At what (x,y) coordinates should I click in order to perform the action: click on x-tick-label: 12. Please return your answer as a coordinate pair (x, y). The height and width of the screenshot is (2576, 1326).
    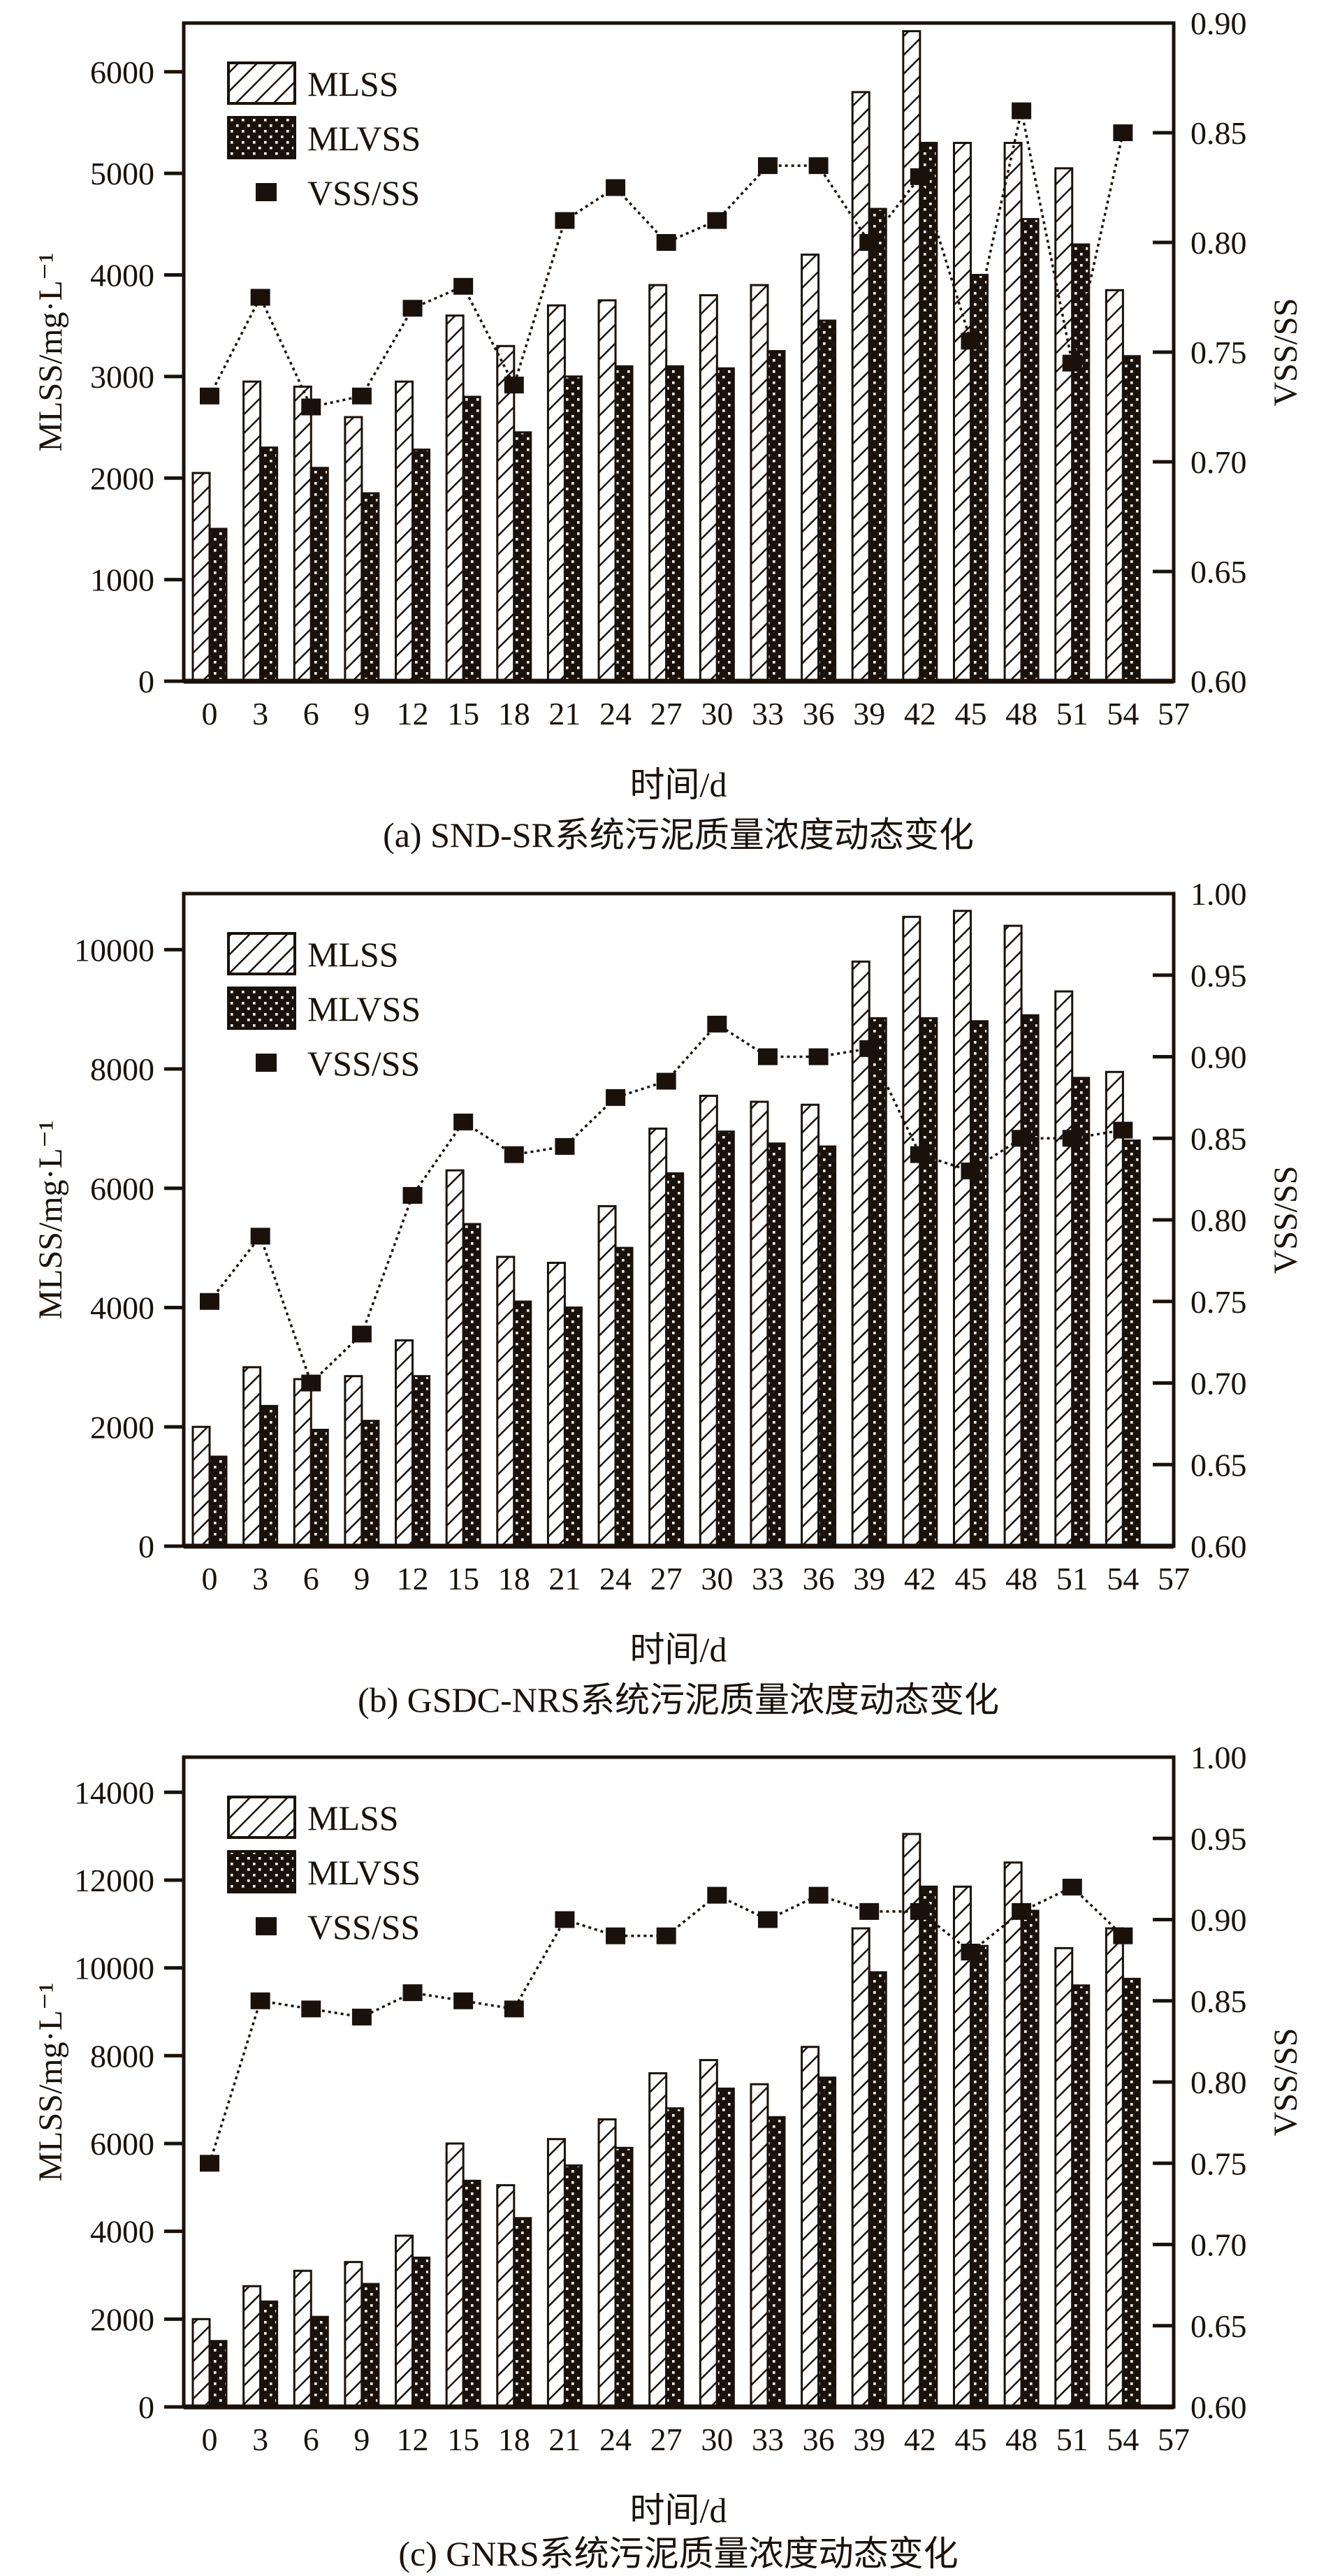
    Looking at the image, I should click on (413, 2439).